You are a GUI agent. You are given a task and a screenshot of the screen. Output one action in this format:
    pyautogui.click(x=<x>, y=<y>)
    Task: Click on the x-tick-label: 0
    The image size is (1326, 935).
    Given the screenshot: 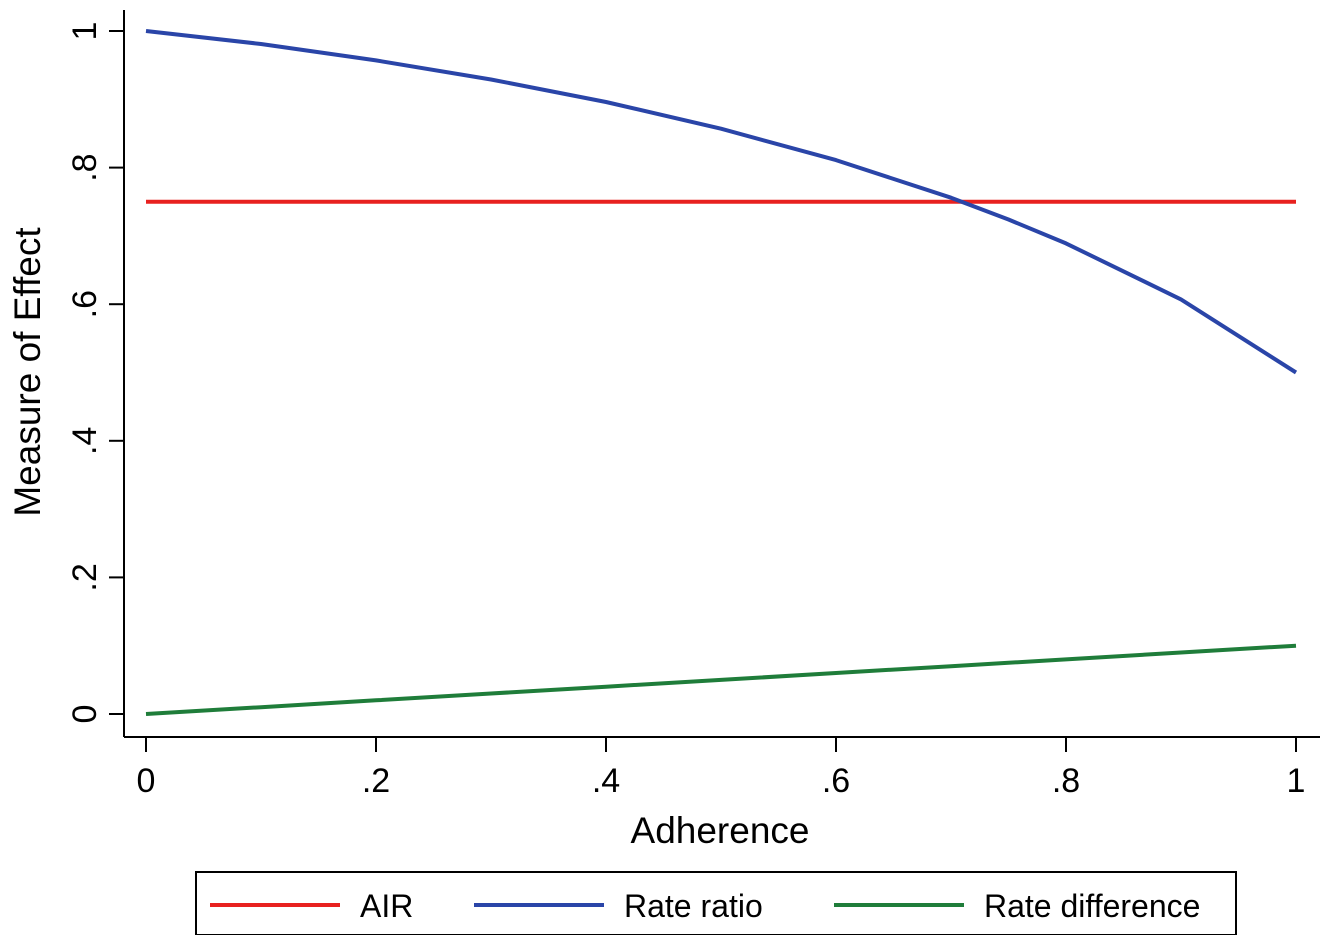 What is the action you would take?
    pyautogui.click(x=146, y=781)
    